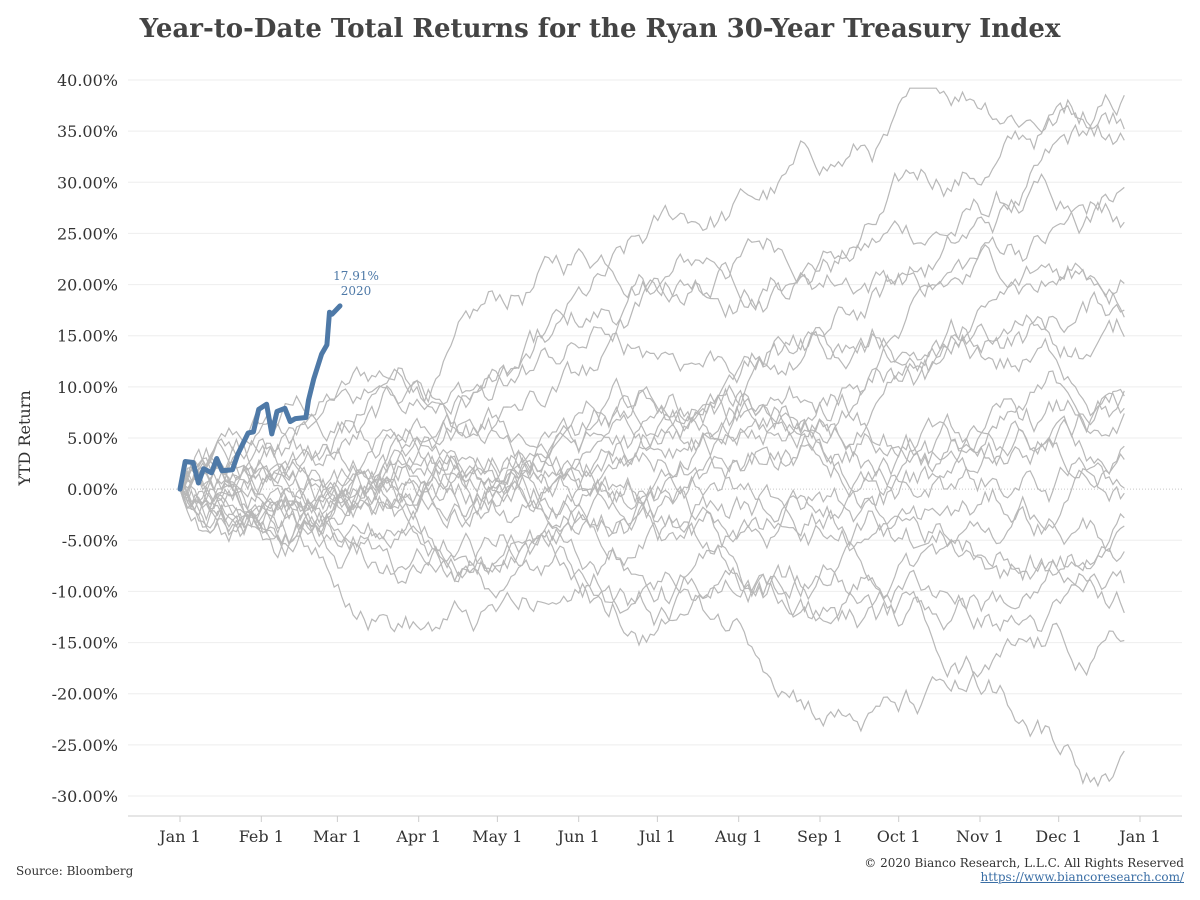 This screenshot has width=1200, height=900. I want to click on y-tick-label: 15.00%, so click(87, 336).